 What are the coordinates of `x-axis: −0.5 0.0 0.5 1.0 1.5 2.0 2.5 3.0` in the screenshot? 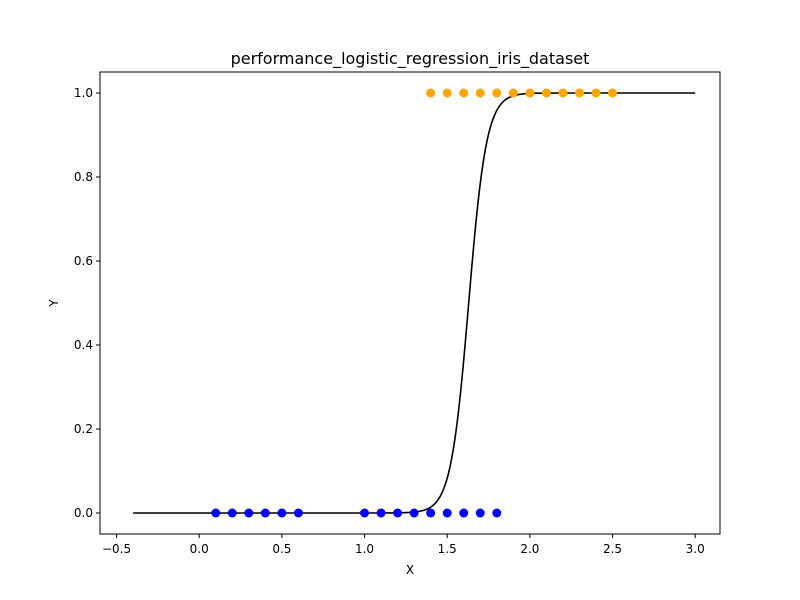 It's located at (403, 545).